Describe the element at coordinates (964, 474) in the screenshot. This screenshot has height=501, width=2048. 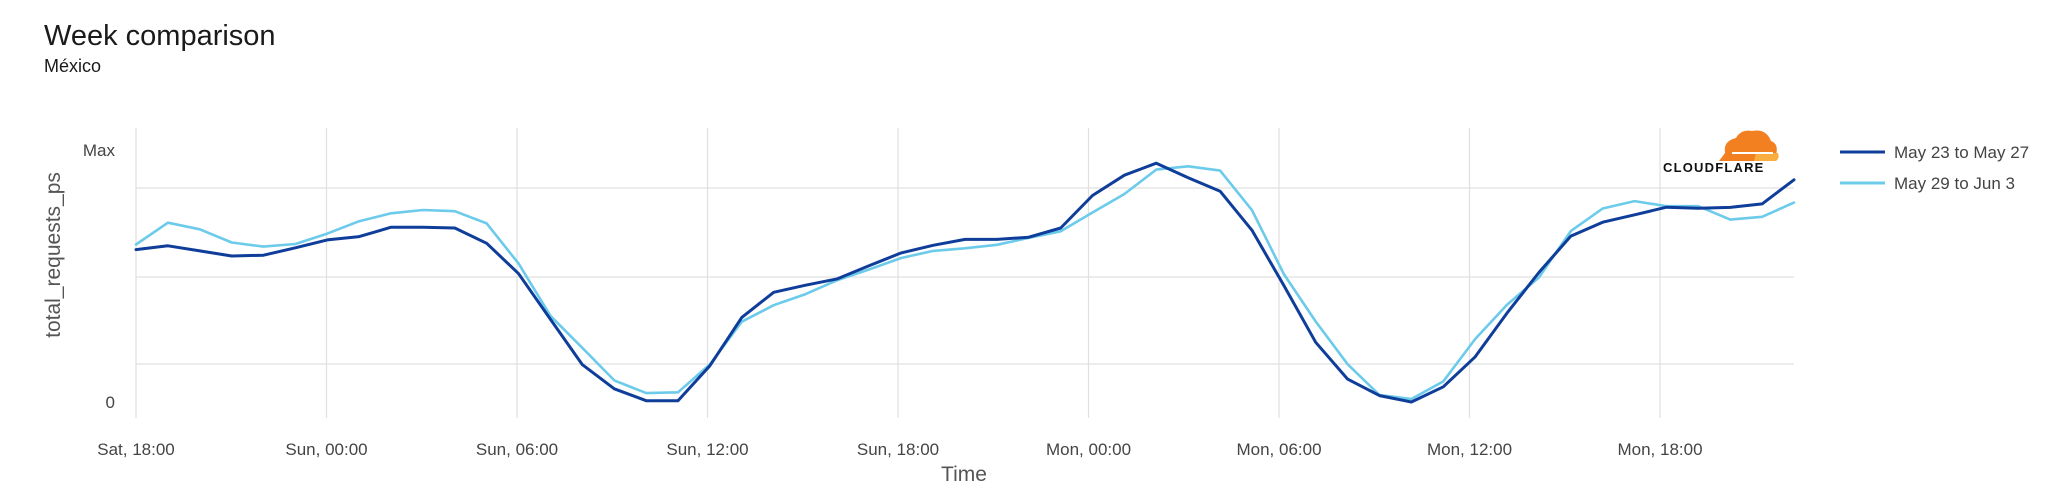
I see `x-axis-label: Time` at that location.